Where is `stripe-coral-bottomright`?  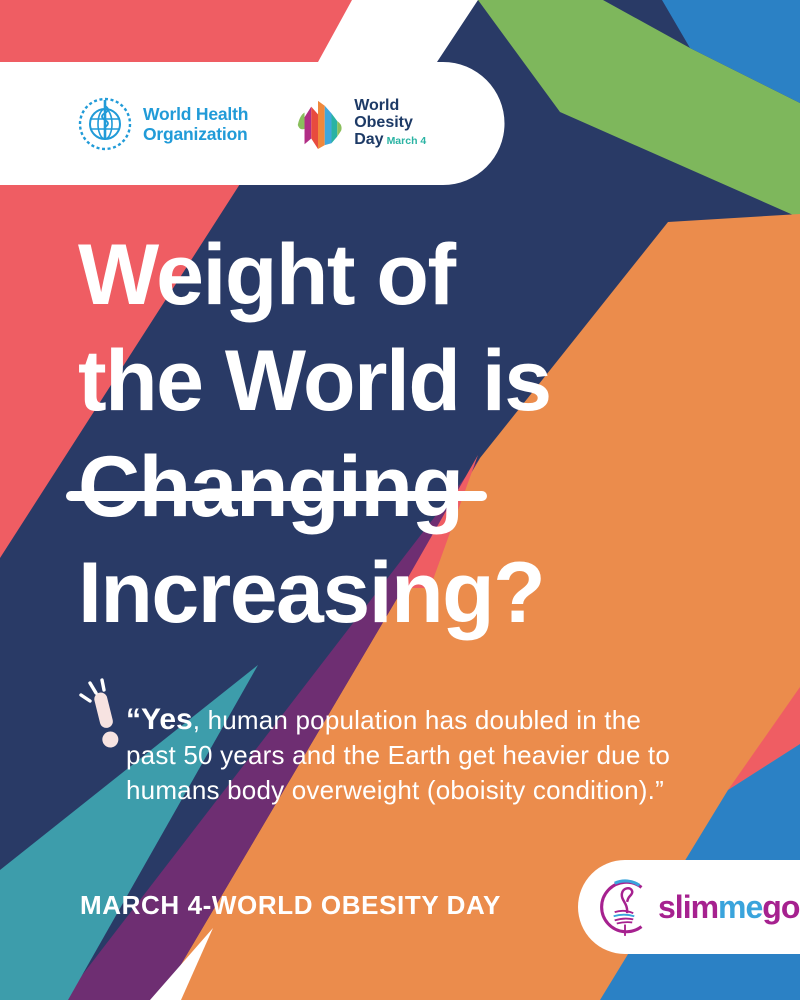 stripe-coral-bottomright is located at coordinates (764, 738).